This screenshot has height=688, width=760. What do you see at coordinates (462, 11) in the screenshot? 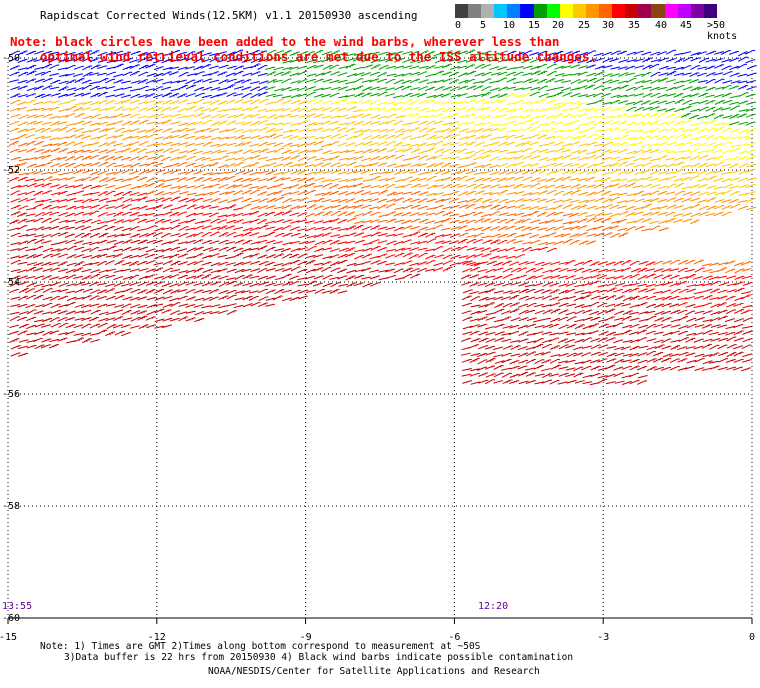
I see `colorbar-swatch` at bounding box center [462, 11].